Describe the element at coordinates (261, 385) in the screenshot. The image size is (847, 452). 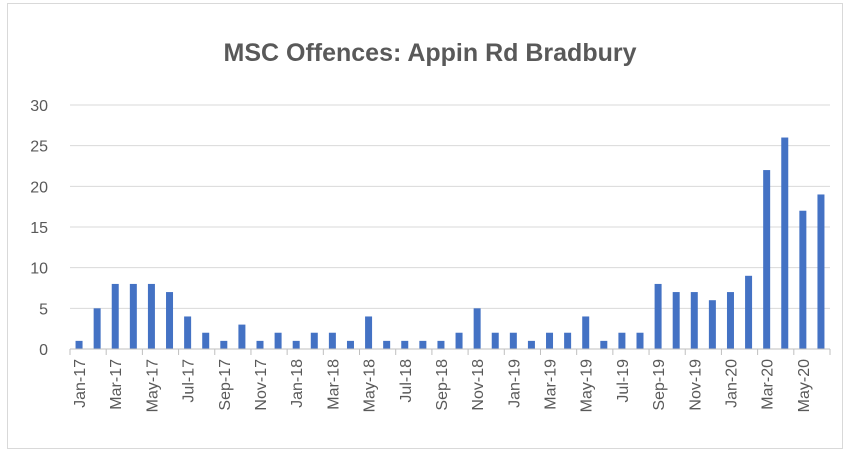
I see `x-tick-label: Nov-17` at that location.